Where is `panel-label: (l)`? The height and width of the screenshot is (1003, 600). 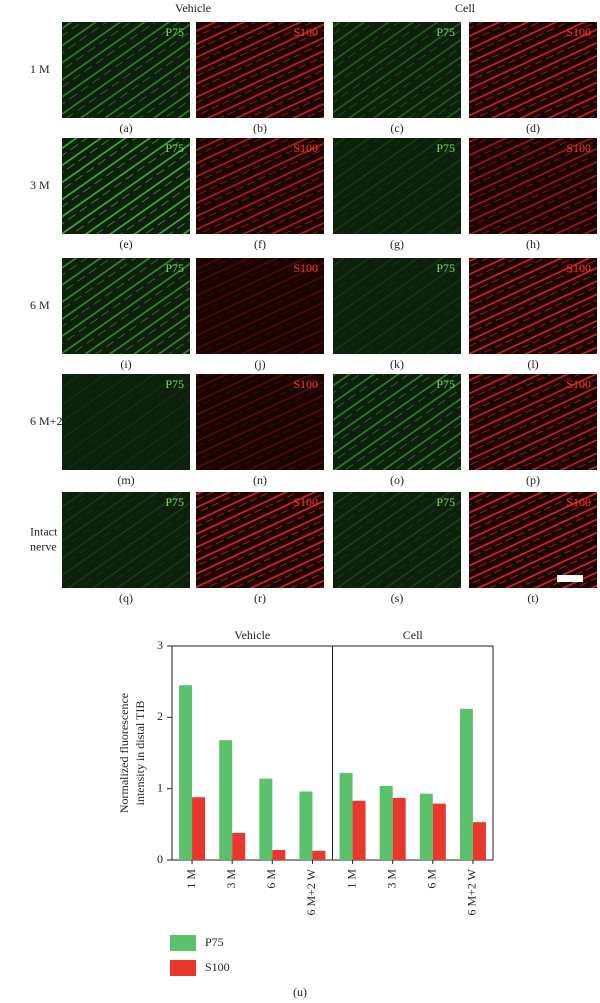 panel-label: (l) is located at coordinates (532, 364).